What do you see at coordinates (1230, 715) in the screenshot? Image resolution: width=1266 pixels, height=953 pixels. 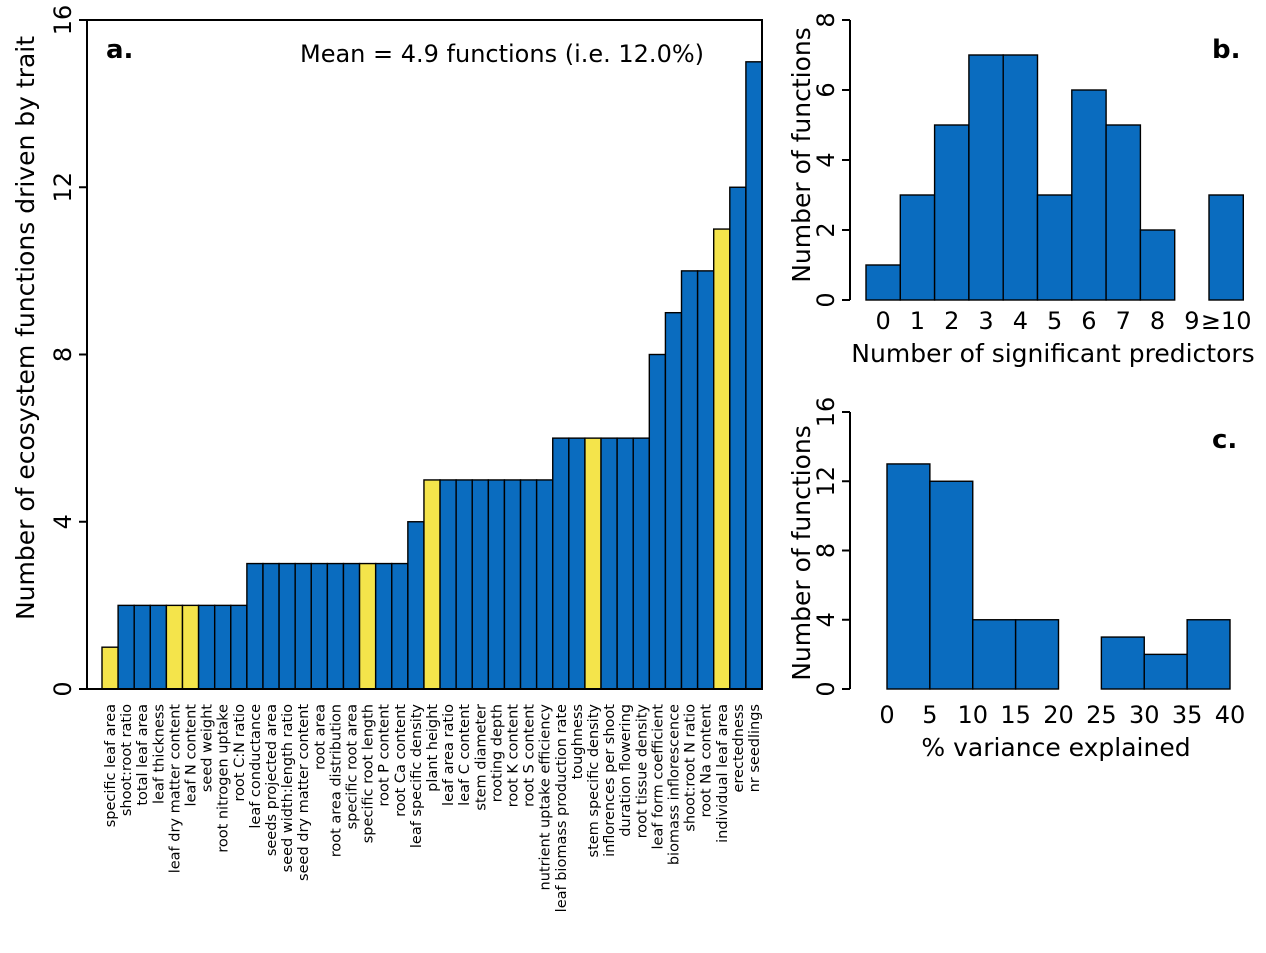 I see `x-tick-label: 40` at bounding box center [1230, 715].